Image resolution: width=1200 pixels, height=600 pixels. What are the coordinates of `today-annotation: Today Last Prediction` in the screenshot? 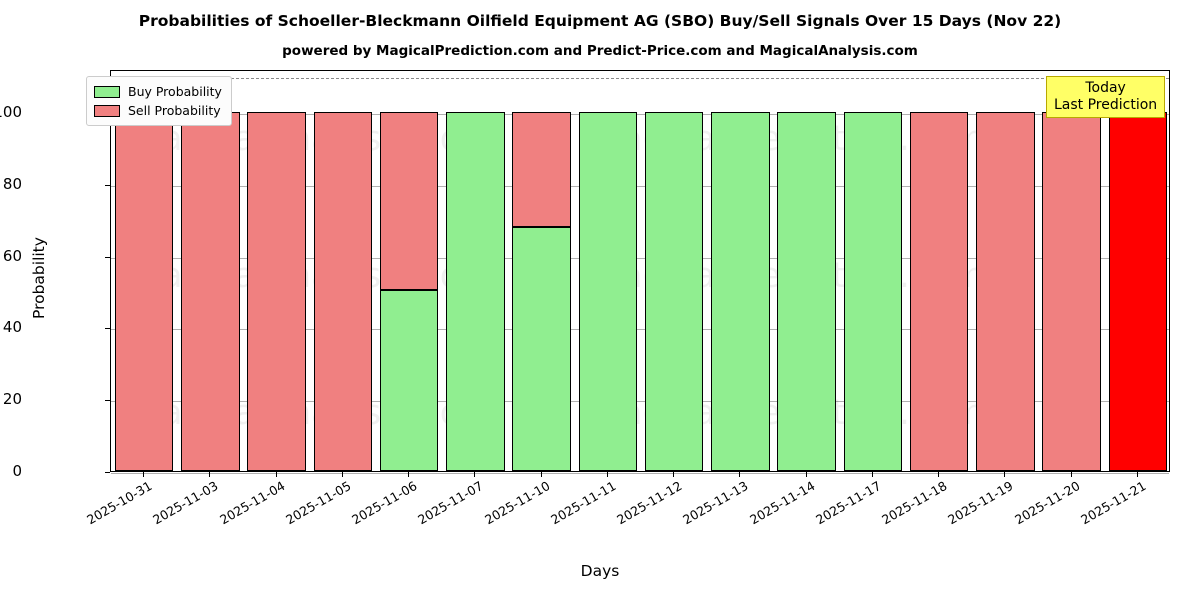 It's located at (1106, 97).